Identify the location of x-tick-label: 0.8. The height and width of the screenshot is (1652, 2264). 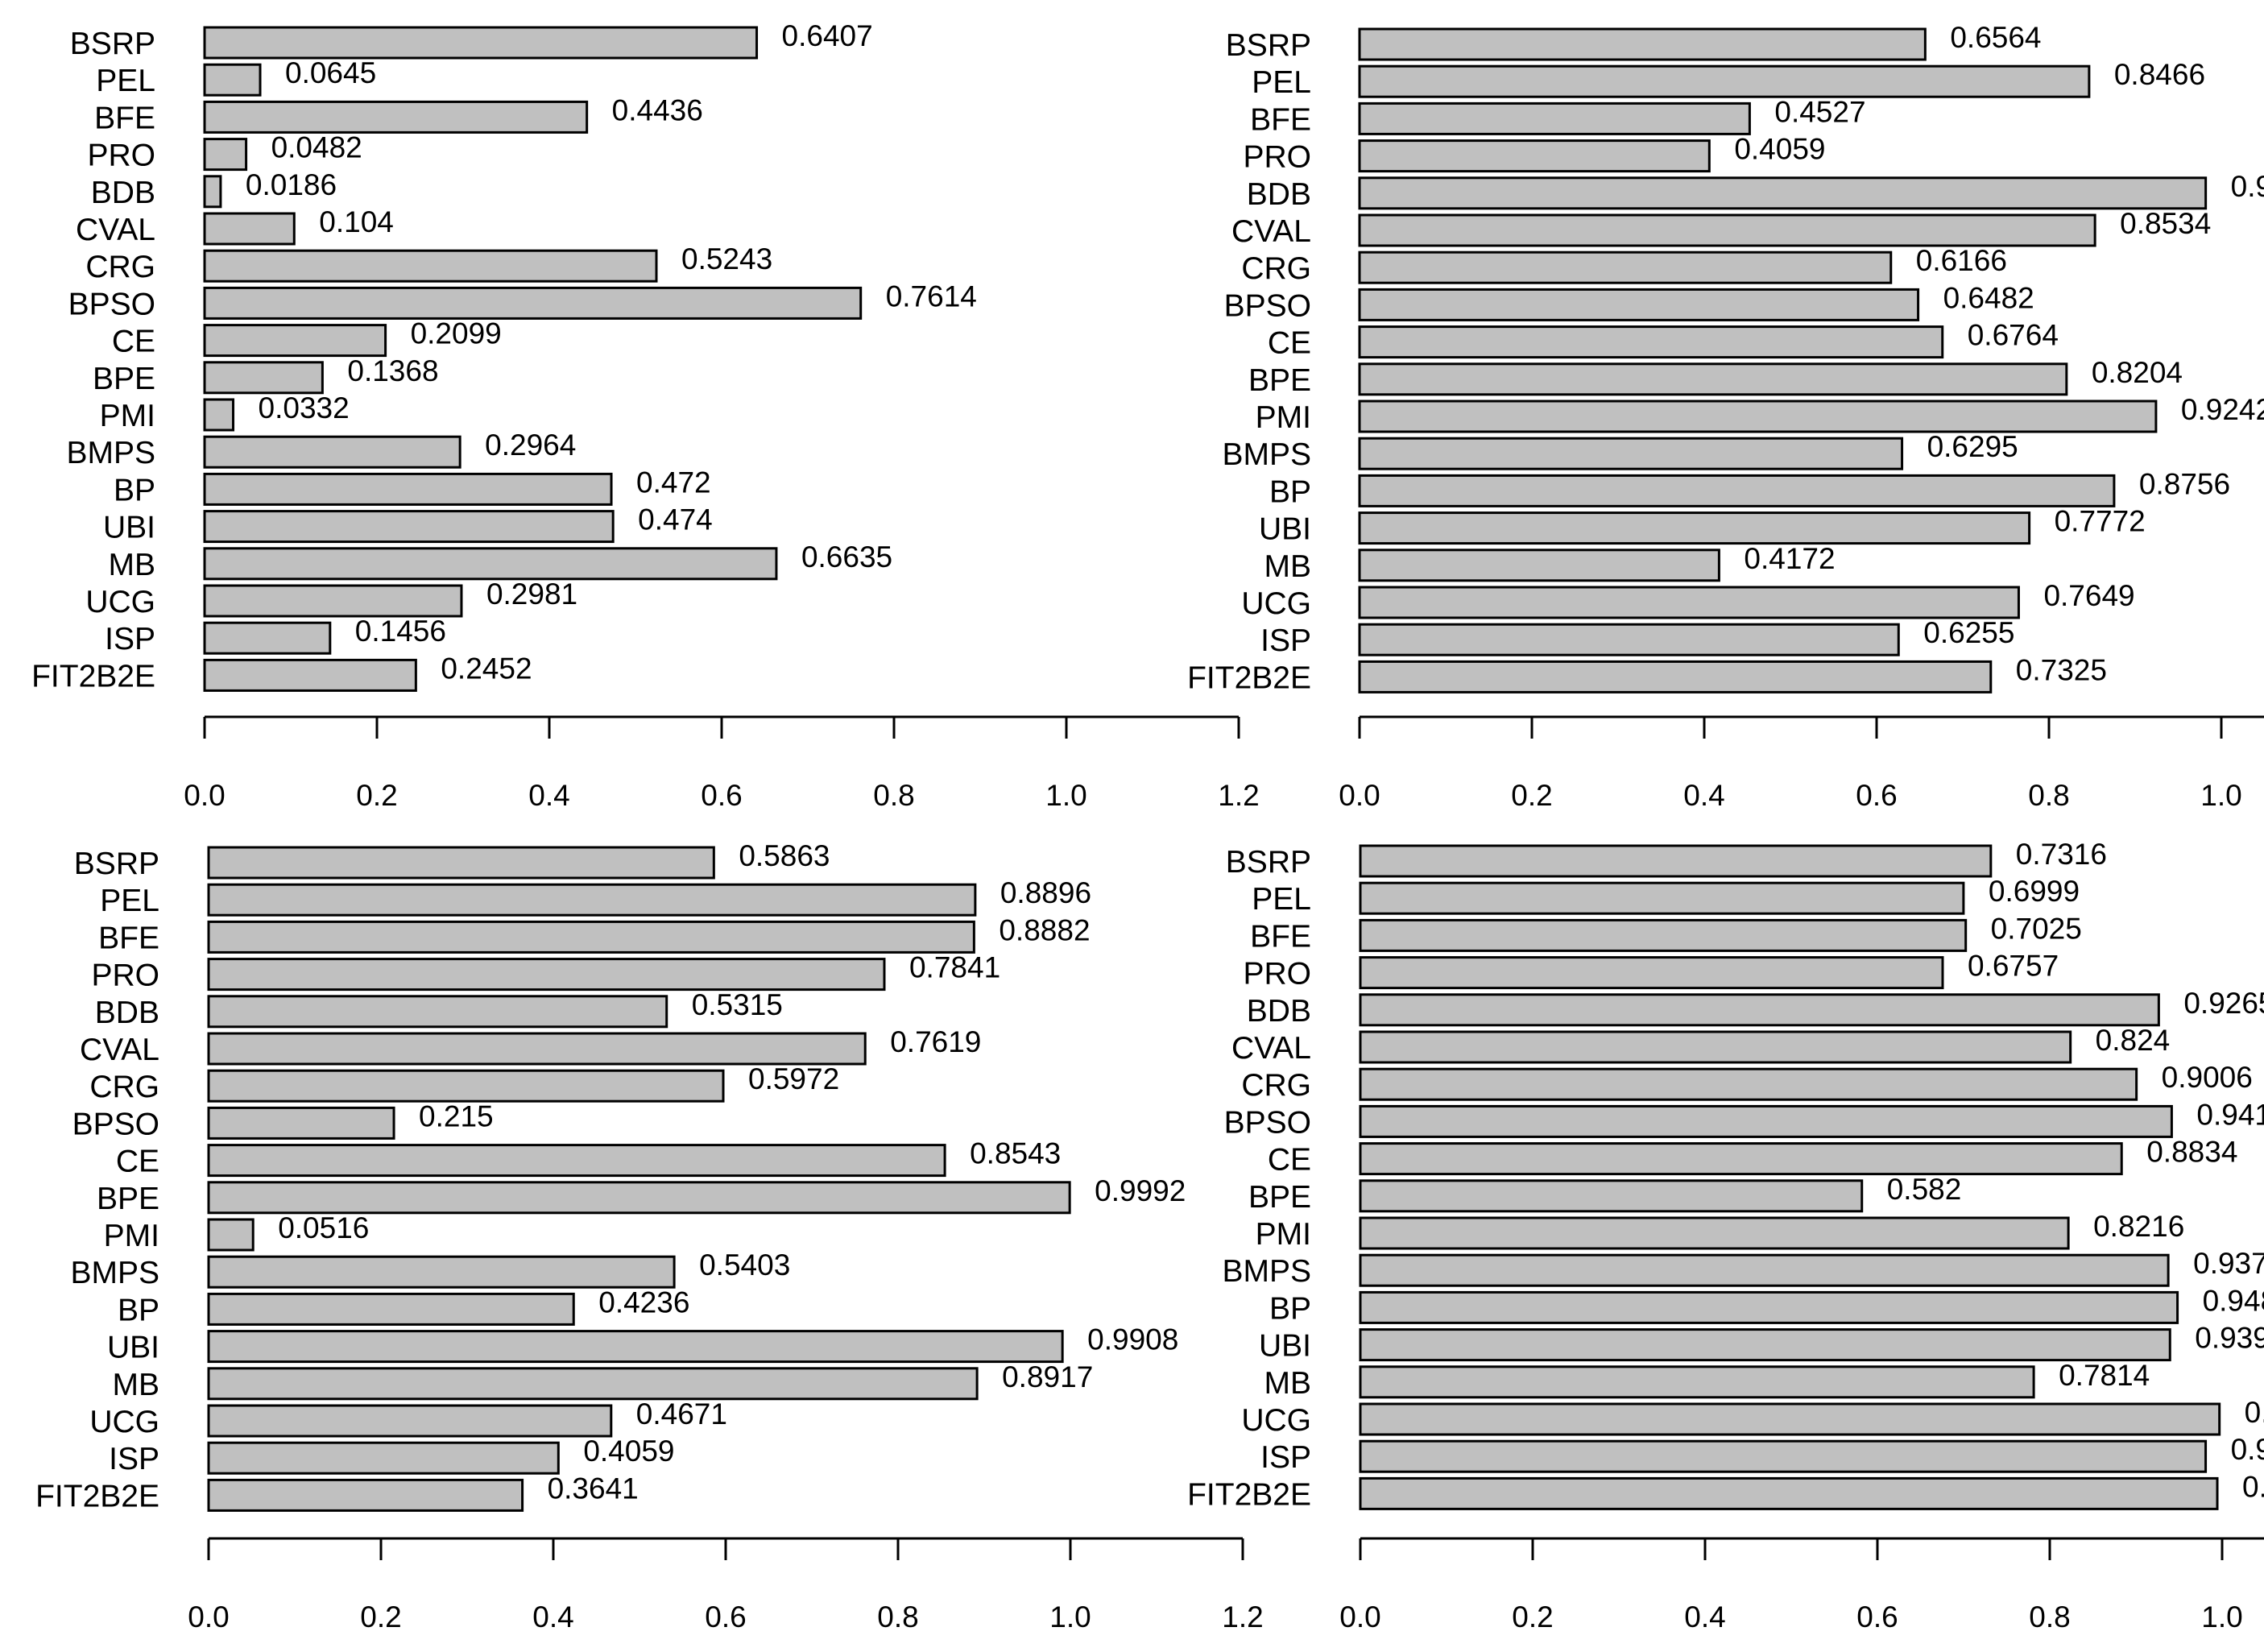
(897, 1616).